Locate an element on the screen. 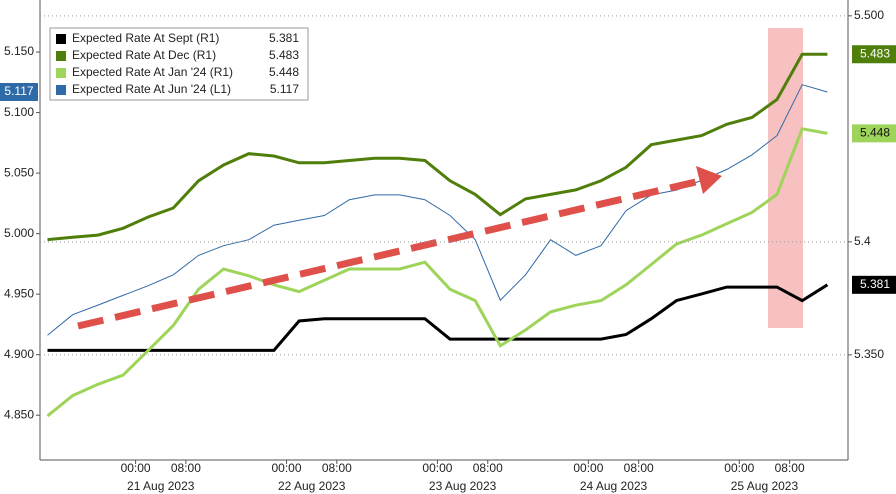 The image size is (896, 494). x-date-label: 21 Aug 2023 is located at coordinates (161, 486).